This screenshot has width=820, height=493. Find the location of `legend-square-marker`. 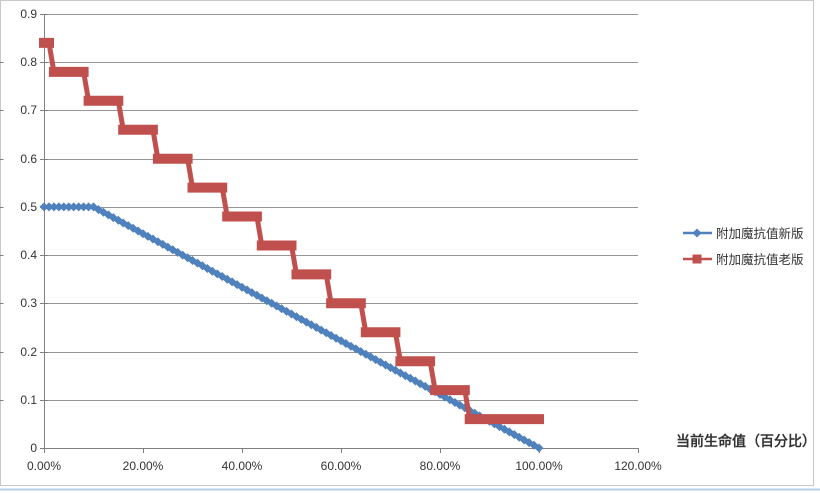

legend-square-marker is located at coordinates (697, 259).